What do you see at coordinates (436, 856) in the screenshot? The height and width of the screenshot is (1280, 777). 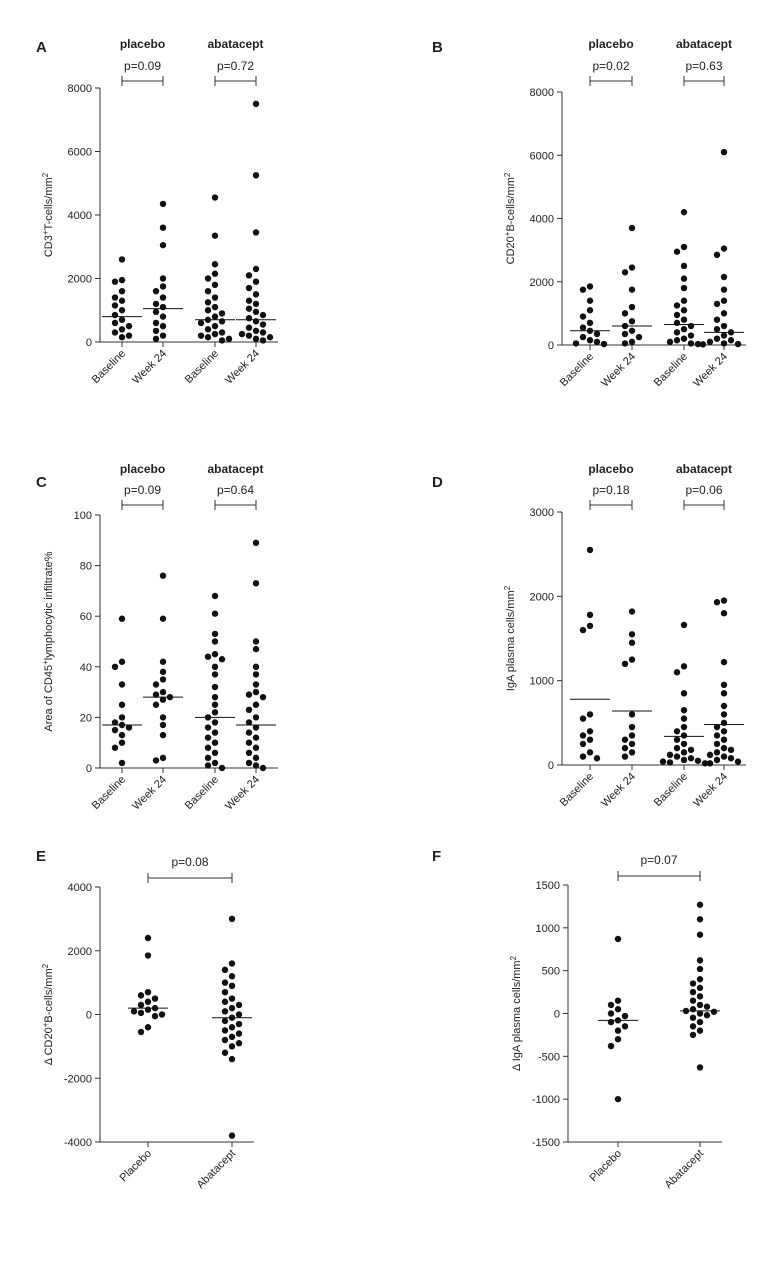 I see `panel-label: F` at bounding box center [436, 856].